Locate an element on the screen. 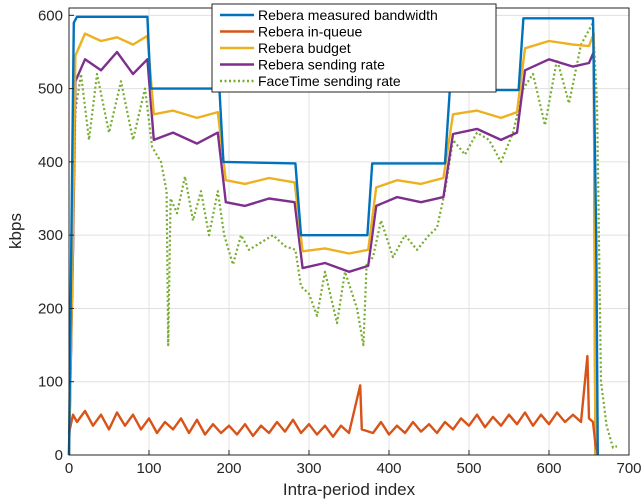 This screenshot has width=644, height=499. x-tick-label: 500 is located at coordinates (468, 468).